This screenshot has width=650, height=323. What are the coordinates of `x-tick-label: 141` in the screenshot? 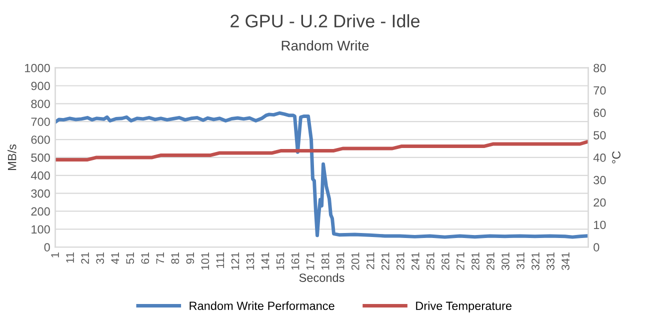 It's located at (265, 261).